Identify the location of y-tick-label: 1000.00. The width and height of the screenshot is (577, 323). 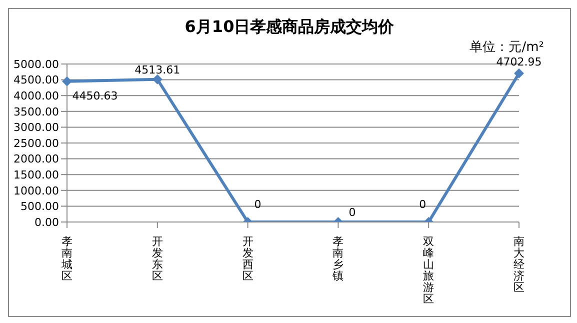
(36, 191).